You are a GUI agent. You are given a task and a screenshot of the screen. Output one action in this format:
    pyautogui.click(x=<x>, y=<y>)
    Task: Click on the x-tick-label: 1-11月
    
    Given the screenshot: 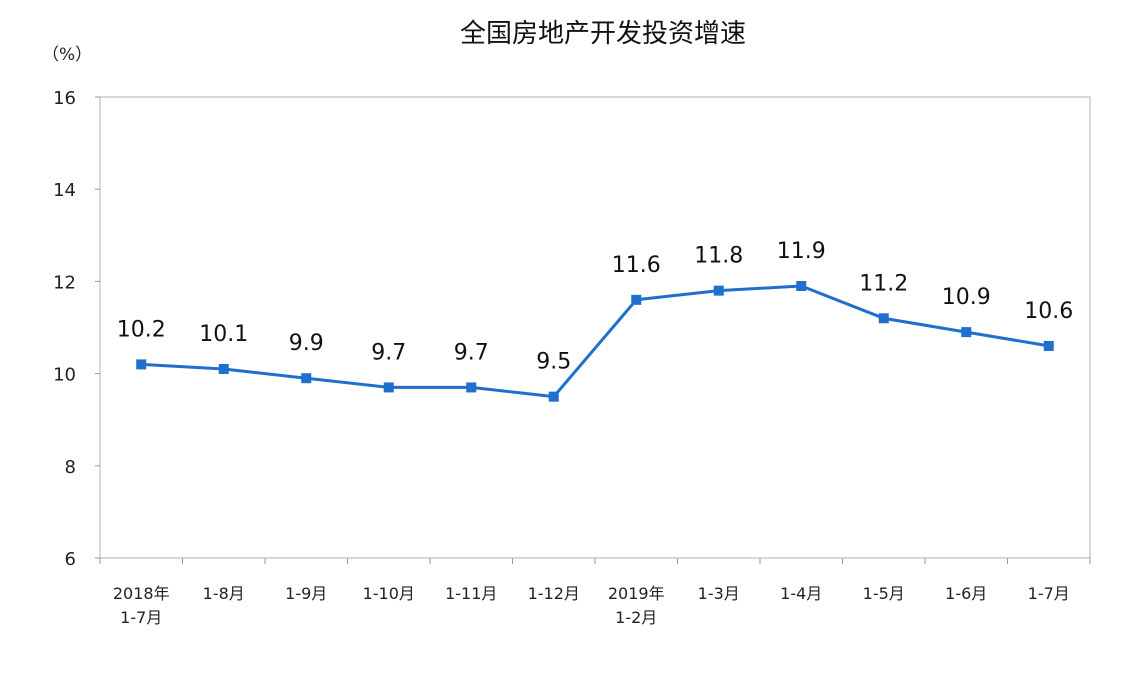 What is the action you would take?
    pyautogui.click(x=471, y=593)
    